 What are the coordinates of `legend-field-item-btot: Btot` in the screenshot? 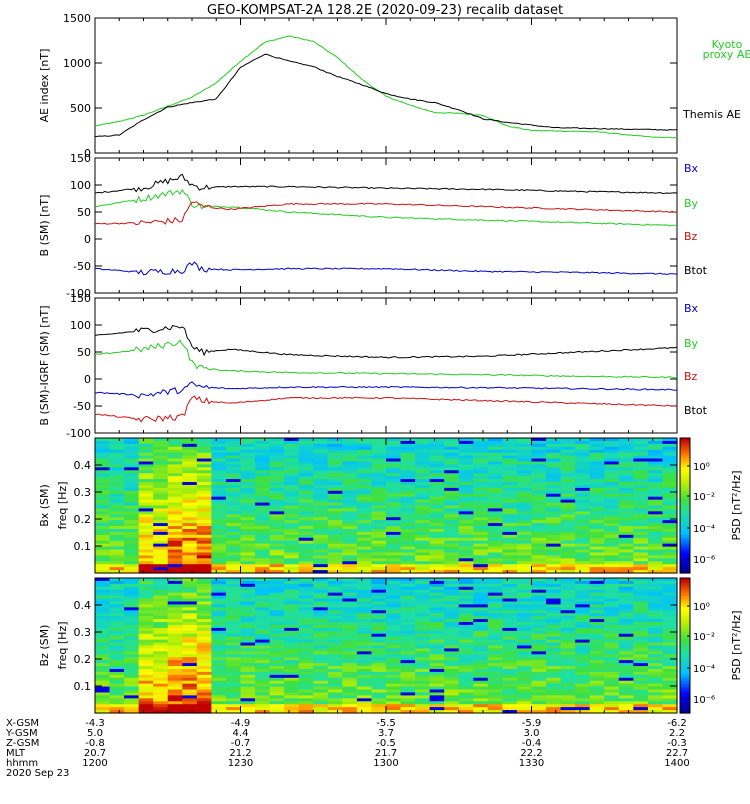 It's located at (696, 270).